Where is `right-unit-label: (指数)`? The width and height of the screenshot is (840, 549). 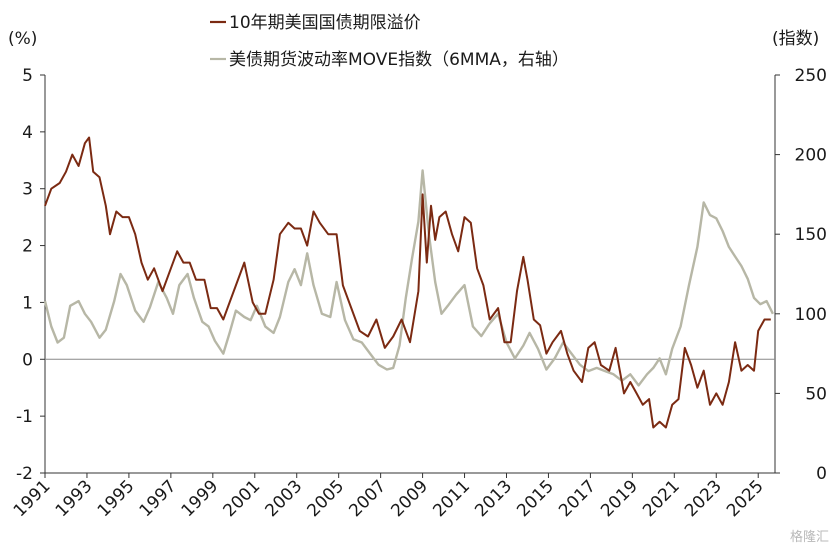 right-unit-label: (指数) is located at coordinates (795, 39).